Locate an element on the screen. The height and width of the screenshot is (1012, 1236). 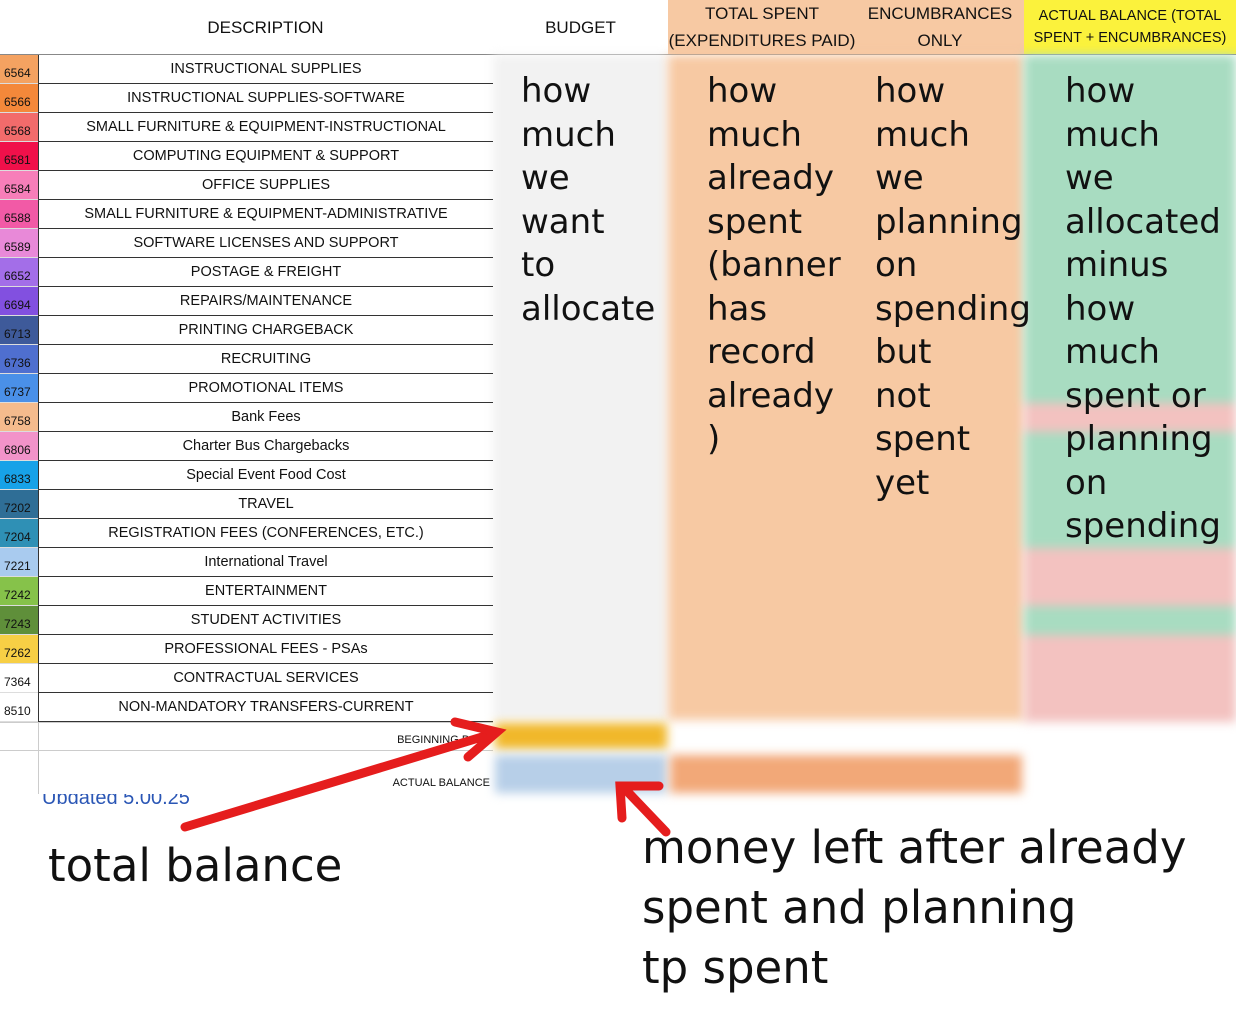
arrow-to-actual-balance is located at coordinates (645, 810).